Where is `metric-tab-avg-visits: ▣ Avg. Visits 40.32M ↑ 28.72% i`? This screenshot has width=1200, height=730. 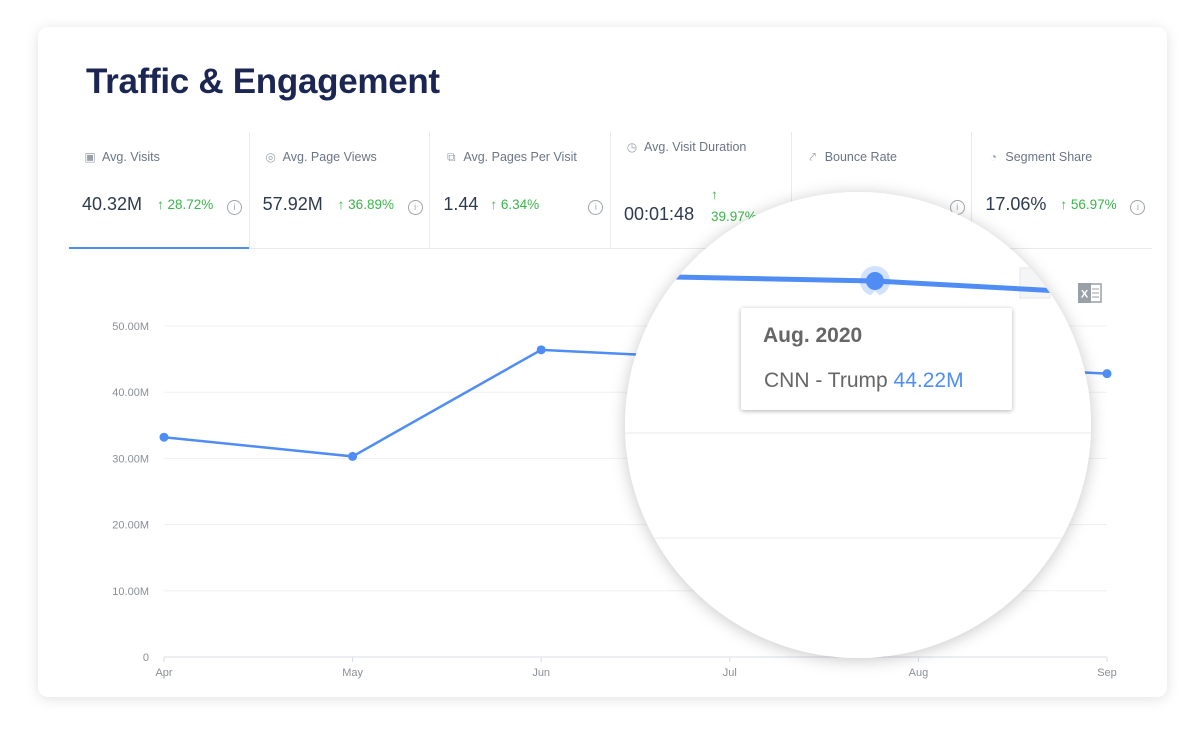 metric-tab-avg-visits: ▣ Avg. Visits 40.32M ↑ 28.72% i is located at coordinates (159, 190).